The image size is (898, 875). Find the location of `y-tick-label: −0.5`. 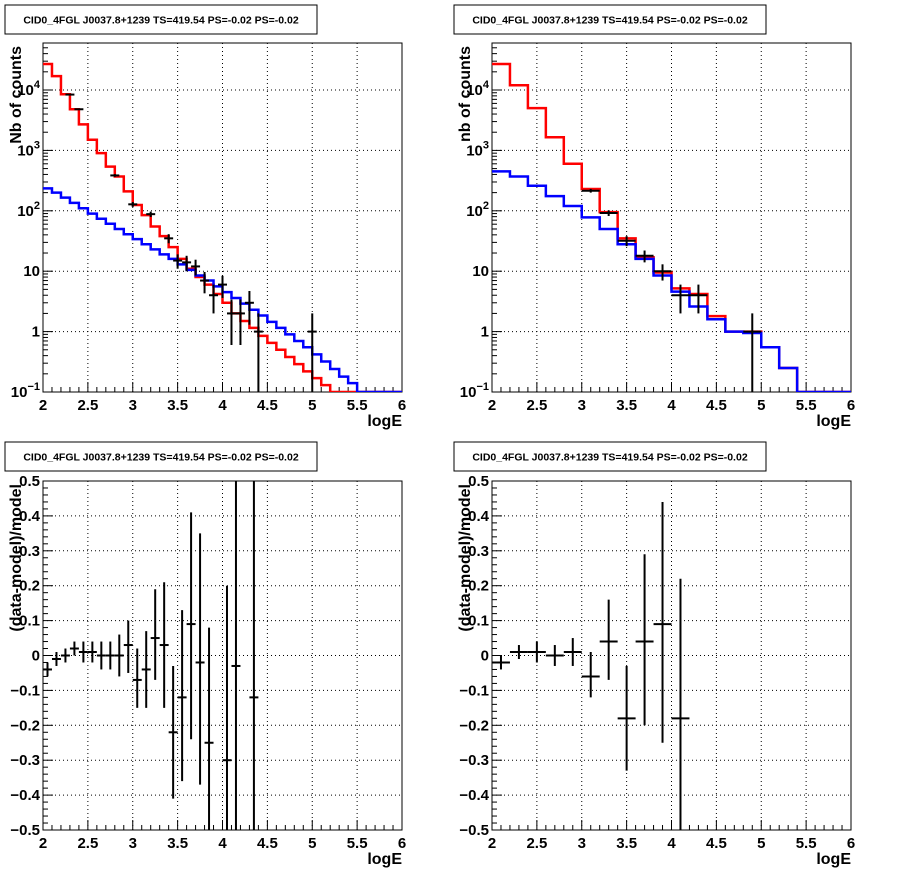

y-tick-label: −0.5 is located at coordinates (474, 830).